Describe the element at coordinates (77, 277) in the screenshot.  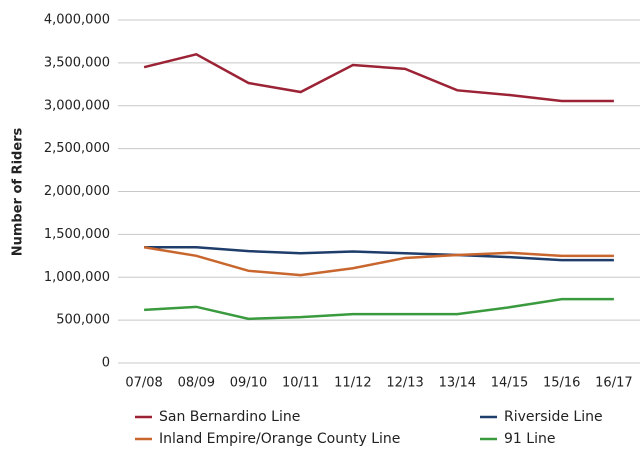
I see `y-tick-label: 1,000,000` at that location.